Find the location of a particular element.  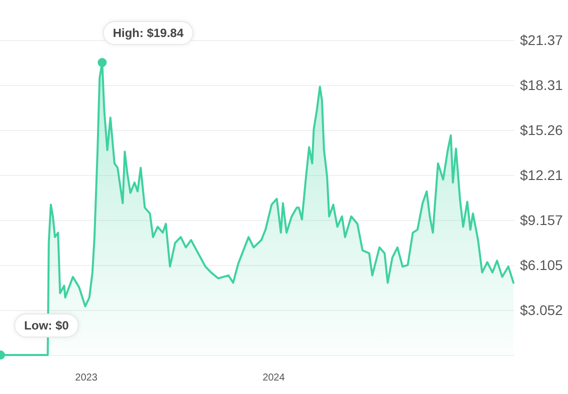

x-tick-label: 2024 is located at coordinates (274, 378).